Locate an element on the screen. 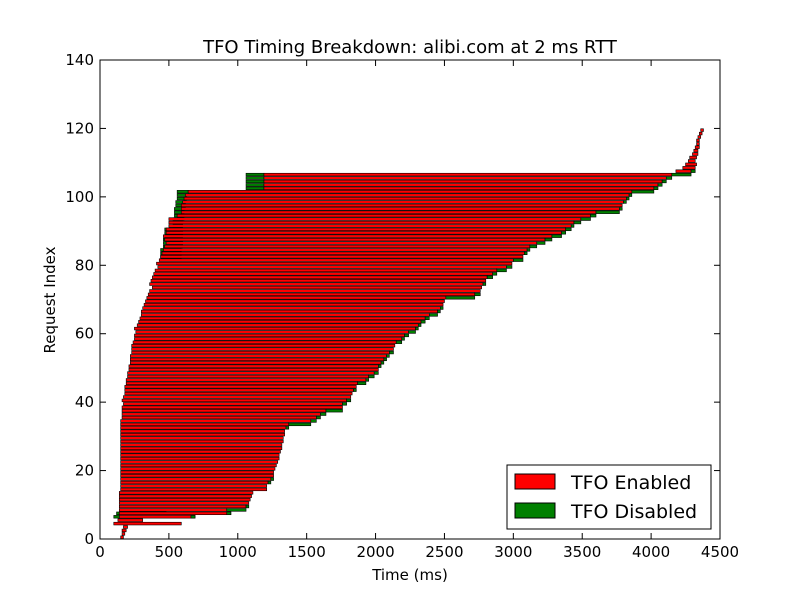  legend-label-tfo-enabled: TFO Enabled is located at coordinates (630, 483).